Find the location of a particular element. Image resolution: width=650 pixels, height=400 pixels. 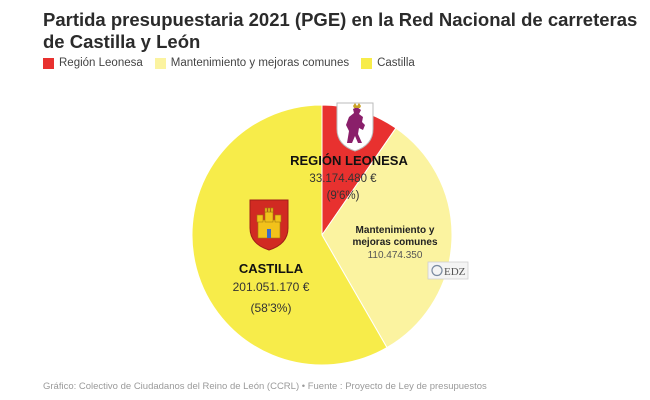

legend-label-castilla: Castilla is located at coordinates (396, 63).